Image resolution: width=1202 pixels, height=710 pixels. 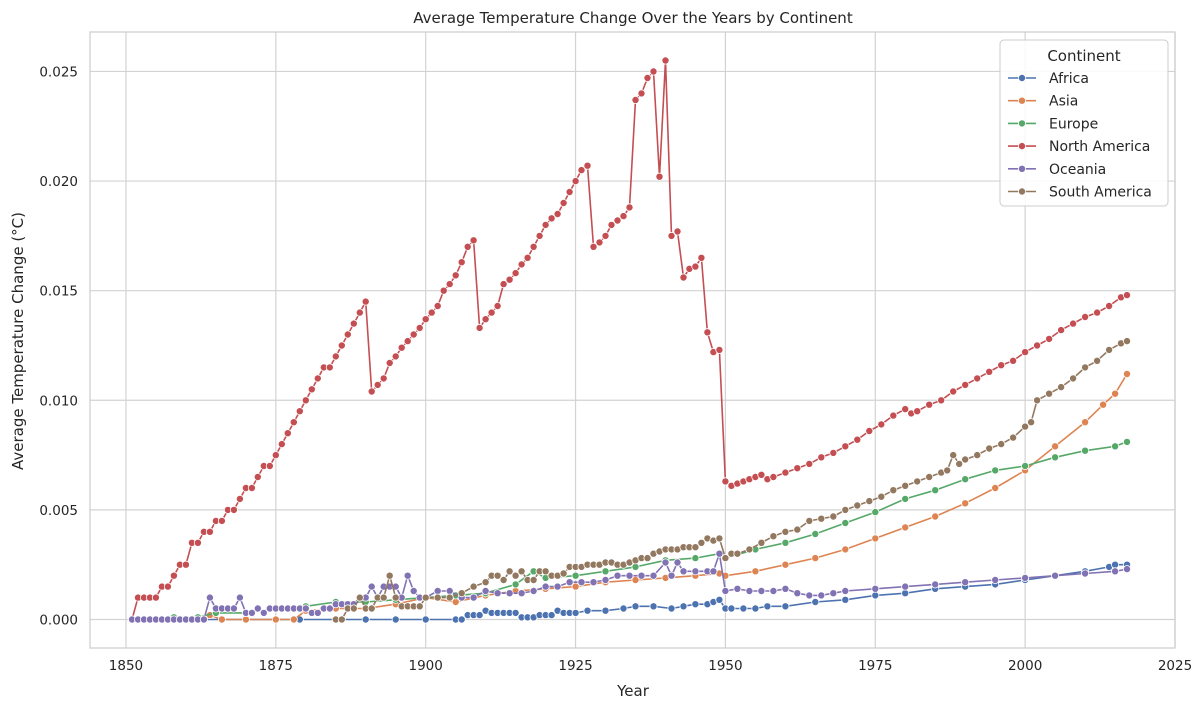 What do you see at coordinates (875, 666) in the screenshot?
I see `x-tick-label: 1975` at bounding box center [875, 666].